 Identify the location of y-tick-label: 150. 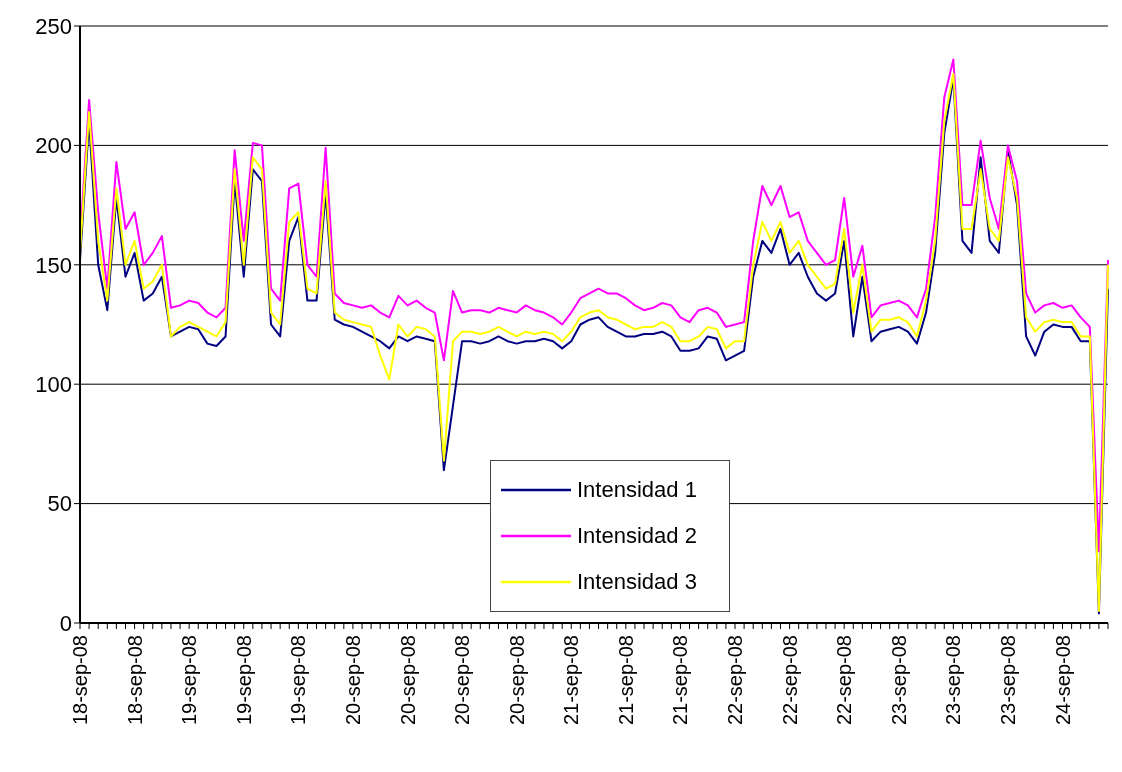
(53, 265).